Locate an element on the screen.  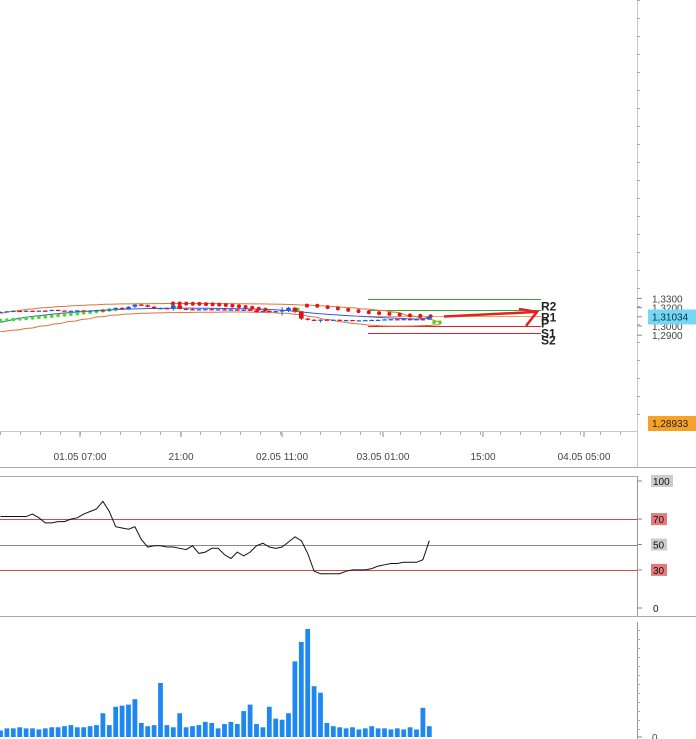
forecast-arrow-line is located at coordinates (490, 314).